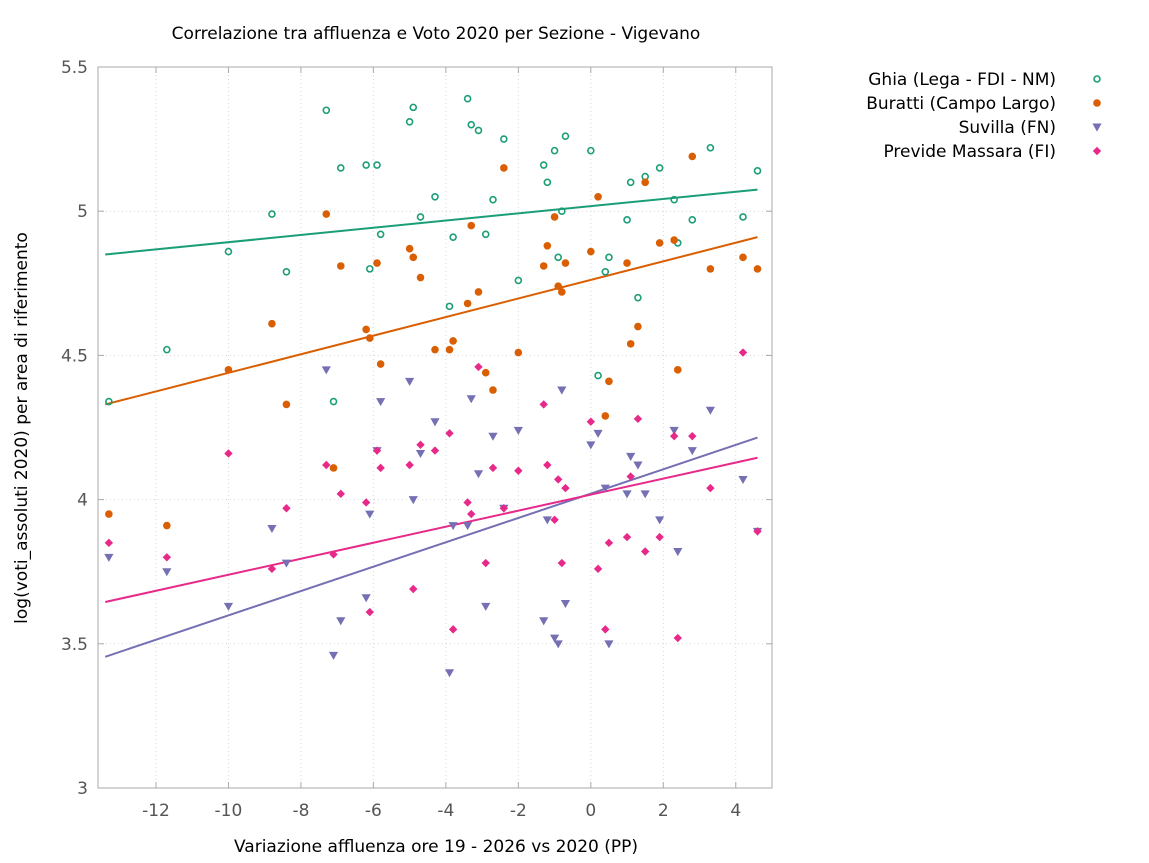  Describe the element at coordinates (229, 811) in the screenshot. I see `x-tick-label: -10` at that location.